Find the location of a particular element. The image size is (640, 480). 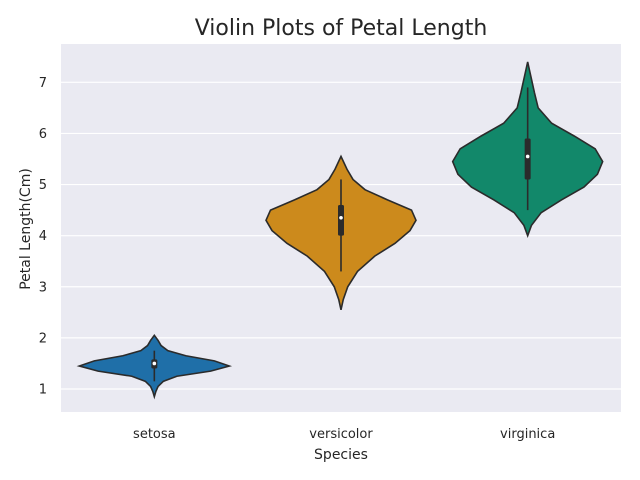

y-tick-label-4: 4 is located at coordinates (43, 236).